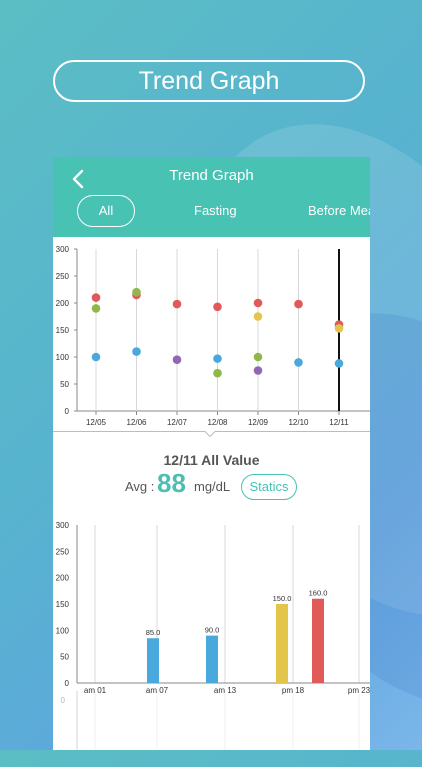  I want to click on x-tick-label: pm 23, so click(359, 690).